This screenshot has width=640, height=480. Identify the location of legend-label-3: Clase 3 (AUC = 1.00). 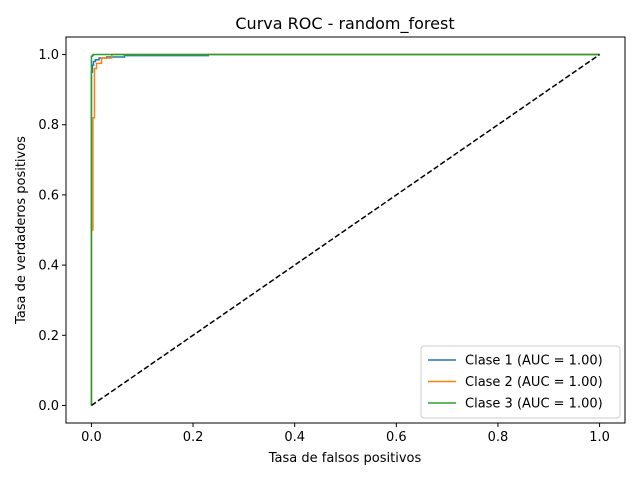
(534, 404).